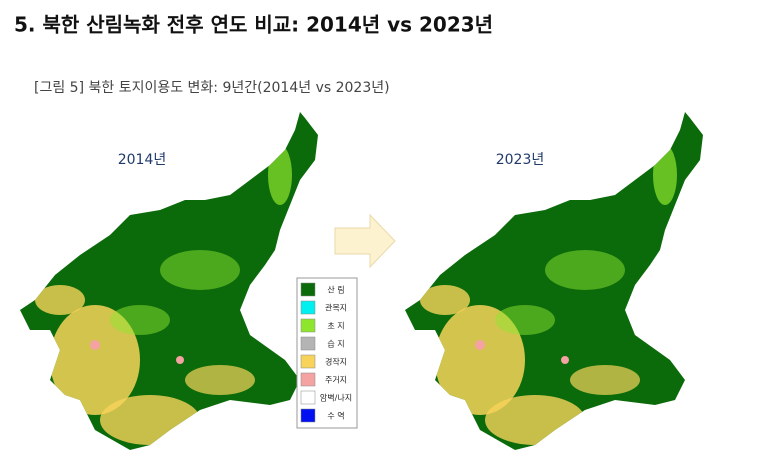 This screenshot has width=773, height=476. What do you see at coordinates (336, 362) in the screenshot?
I see `legend-label: 경작지` at bounding box center [336, 362].